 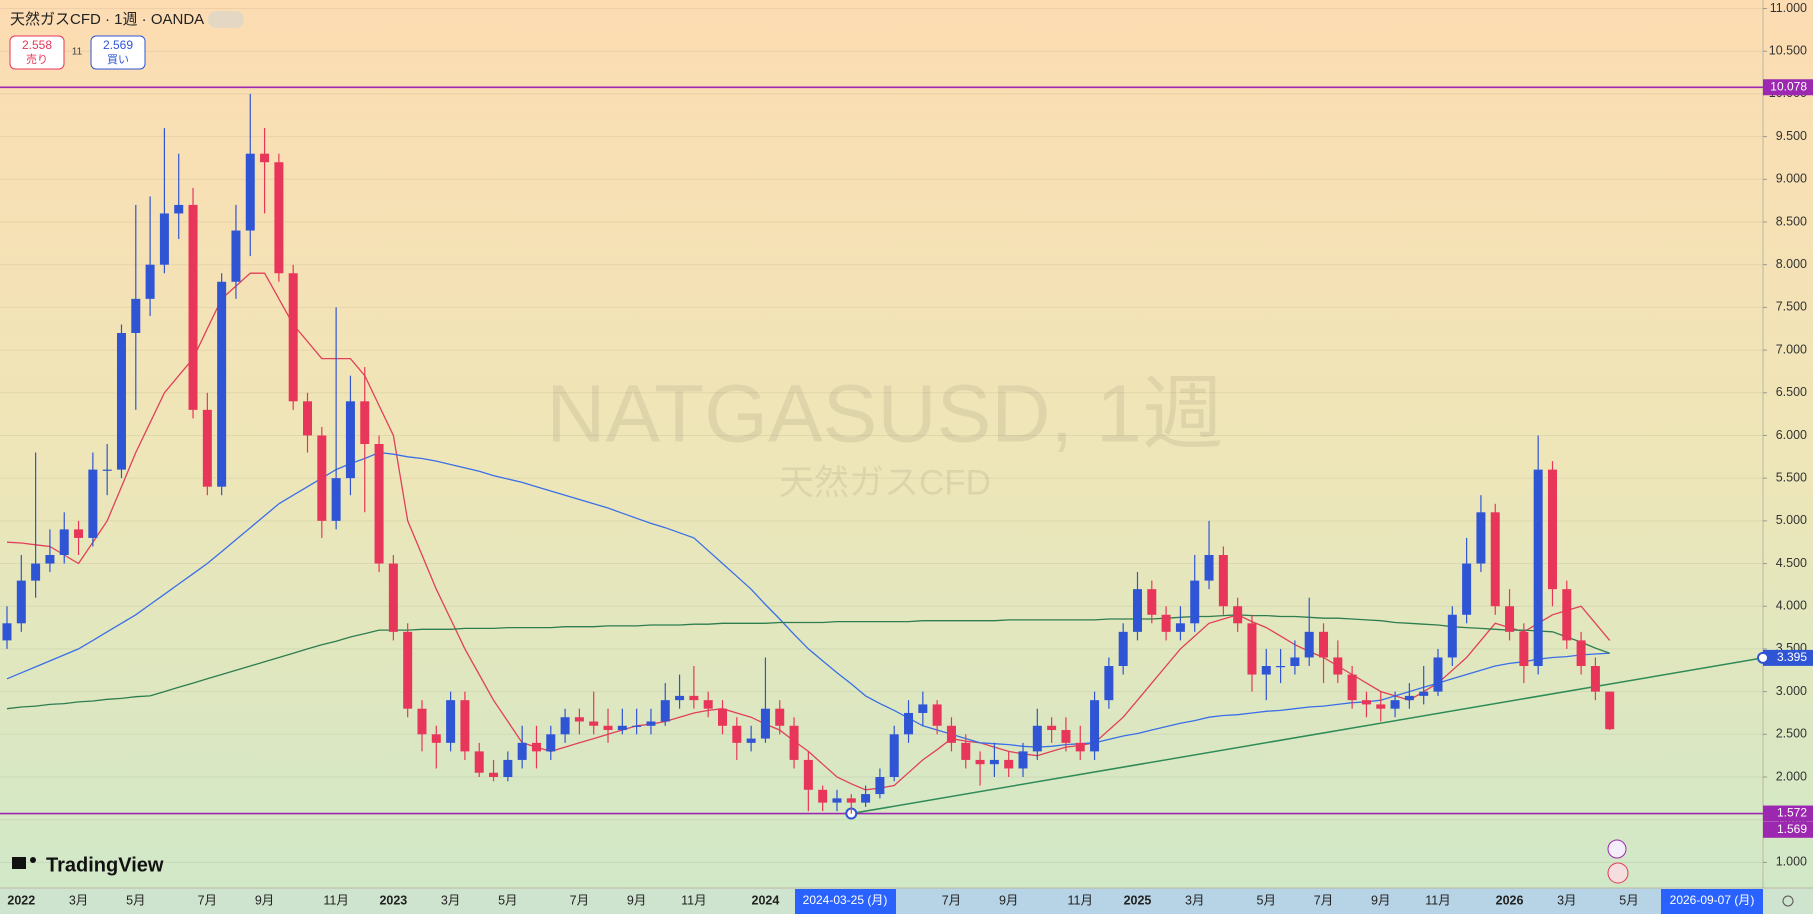 I want to click on sell-button, so click(x=37, y=52).